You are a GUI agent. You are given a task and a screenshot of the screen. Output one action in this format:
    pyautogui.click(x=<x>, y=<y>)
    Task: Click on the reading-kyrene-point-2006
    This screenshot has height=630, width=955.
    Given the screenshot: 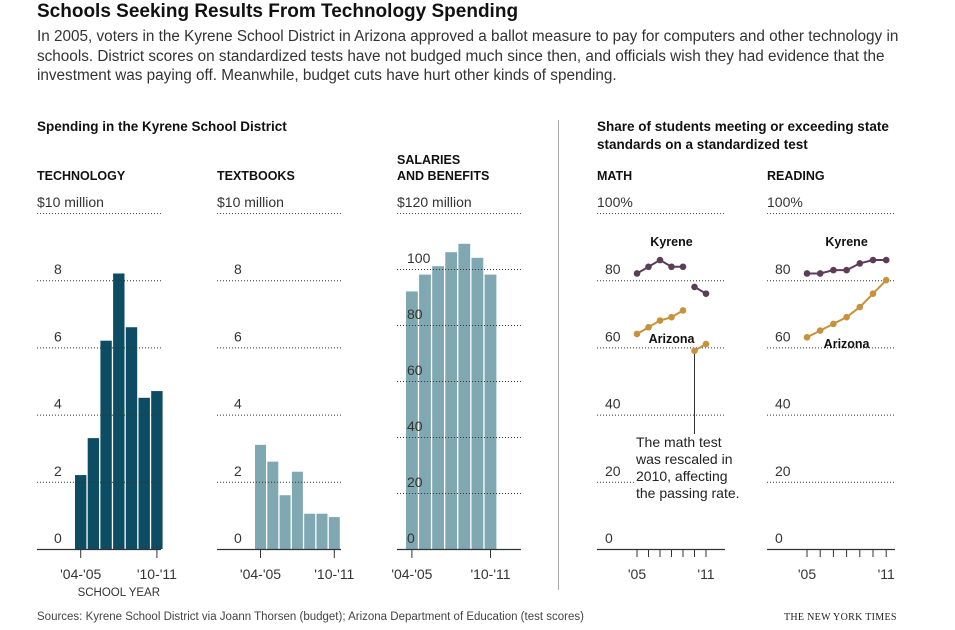 What is the action you would take?
    pyautogui.click(x=820, y=273)
    